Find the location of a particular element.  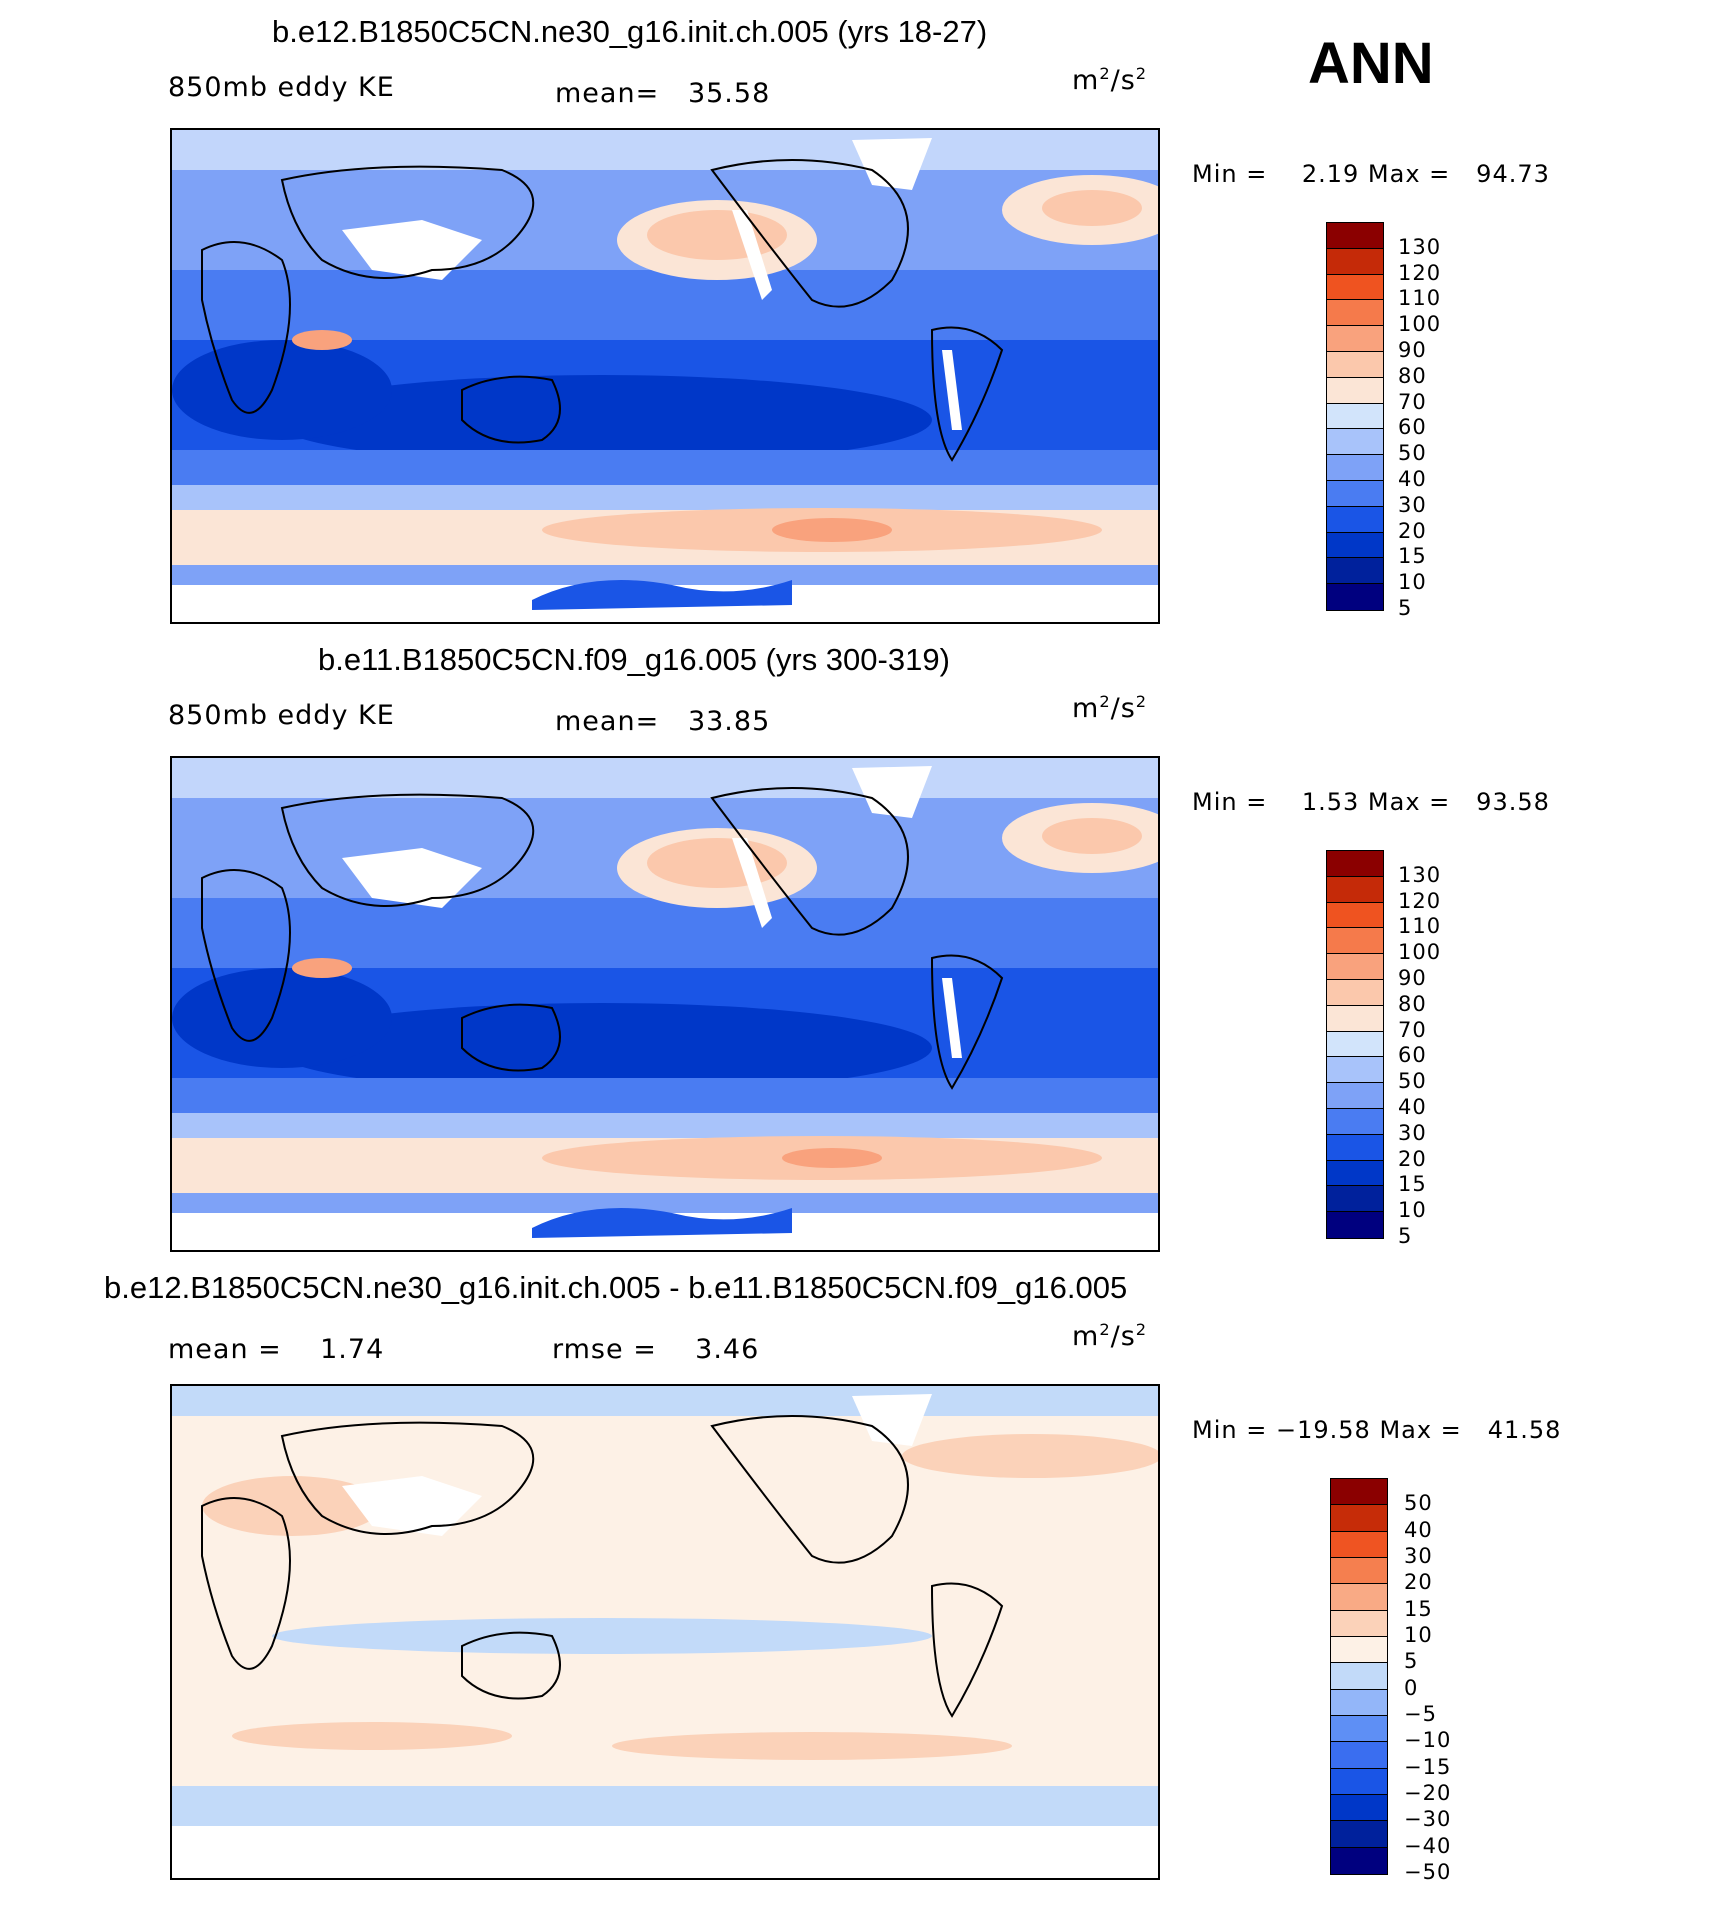

africa-core is located at coordinates (282, 390).